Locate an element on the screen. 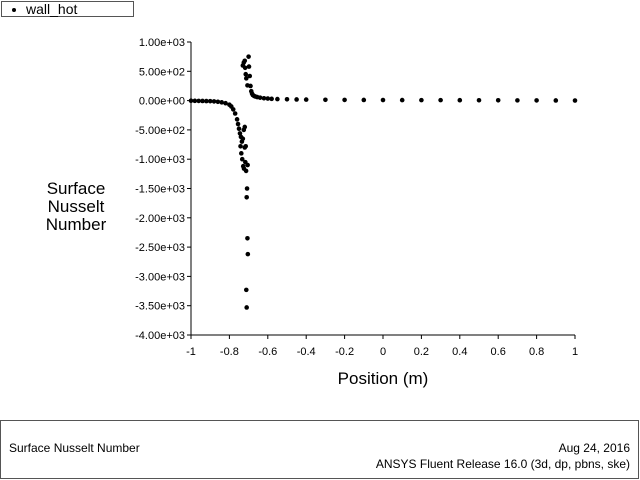 This screenshot has height=480, width=640. x-tick-label: 0.6 is located at coordinates (498, 352).